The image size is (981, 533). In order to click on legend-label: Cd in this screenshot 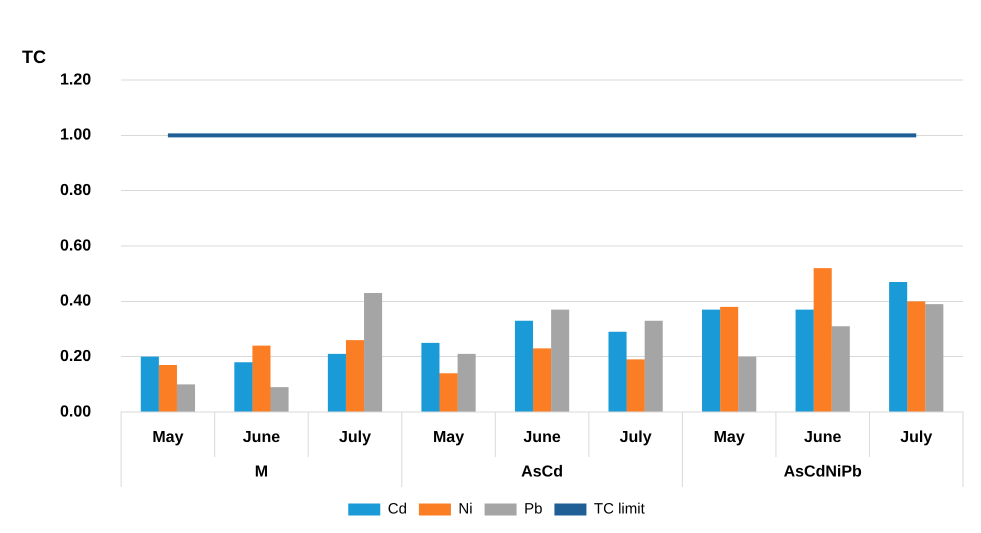, I will do `click(397, 509)`.